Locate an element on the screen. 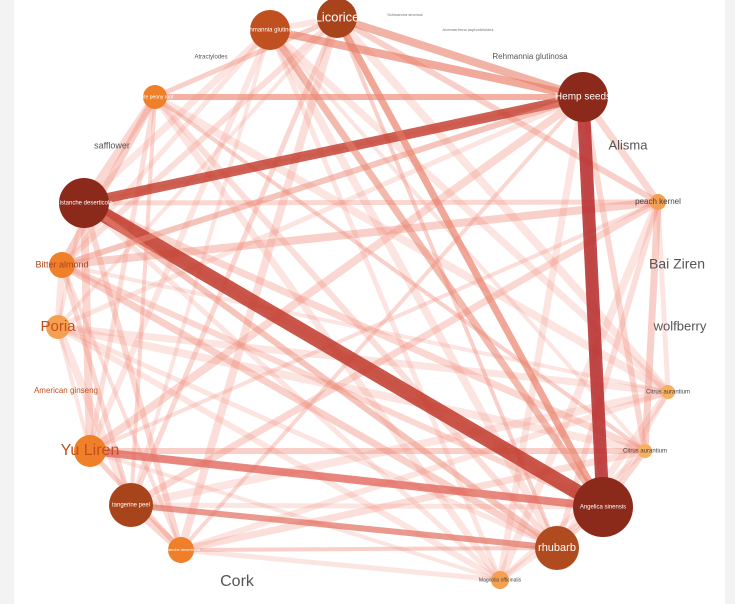  node-label: Cistanche deserticola is located at coordinates (181, 549).